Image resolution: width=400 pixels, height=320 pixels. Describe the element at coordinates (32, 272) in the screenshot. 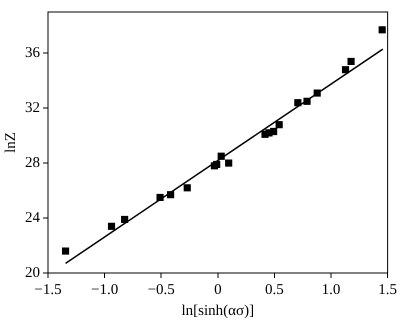

I see `y-tick-label: 20` at that location.